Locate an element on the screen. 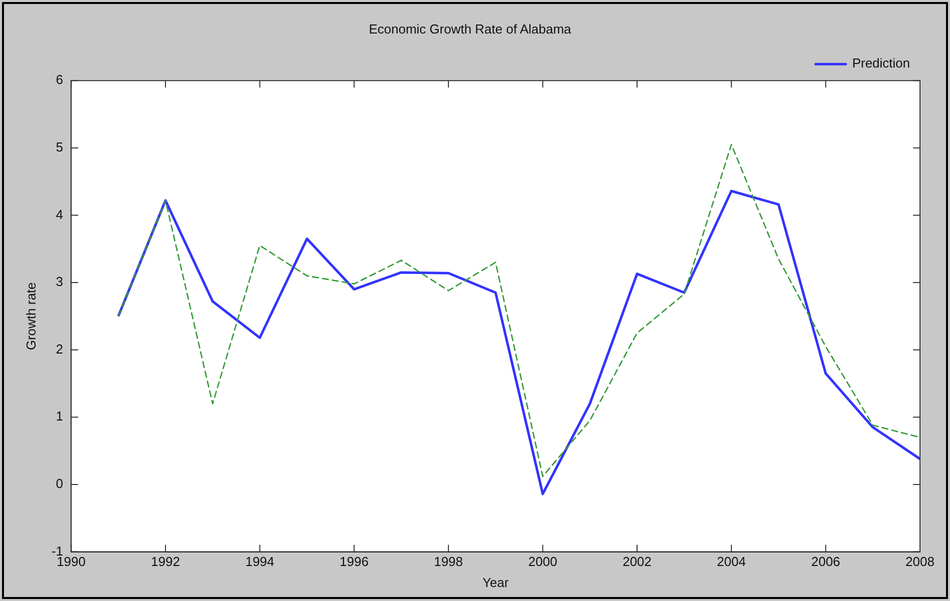  y-tick-label: 3 is located at coordinates (60, 282).